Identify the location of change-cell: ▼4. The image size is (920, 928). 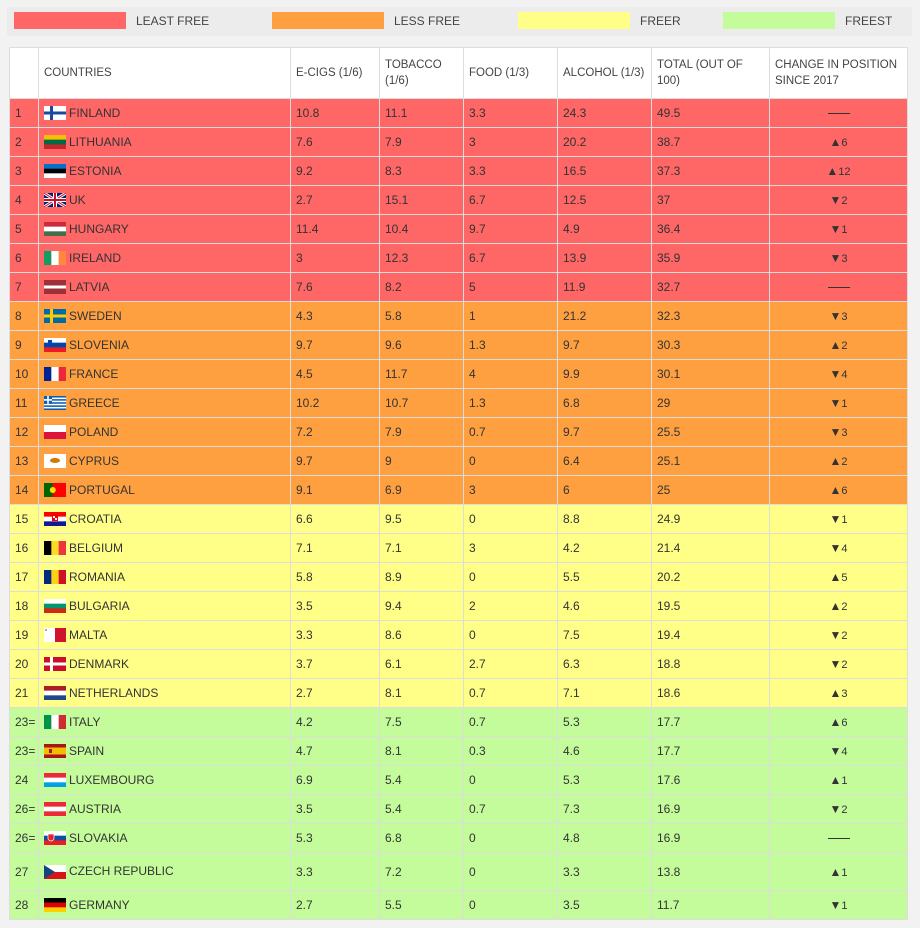
(838, 374).